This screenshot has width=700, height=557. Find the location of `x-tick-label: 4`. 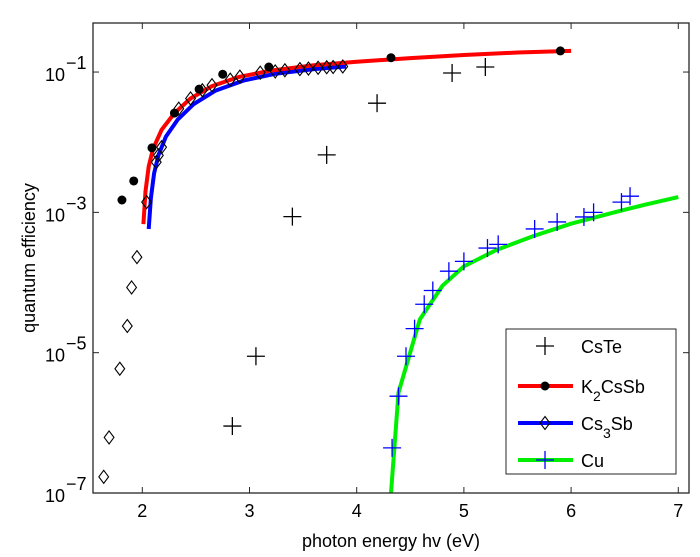

x-tick-label: 4 is located at coordinates (357, 511).